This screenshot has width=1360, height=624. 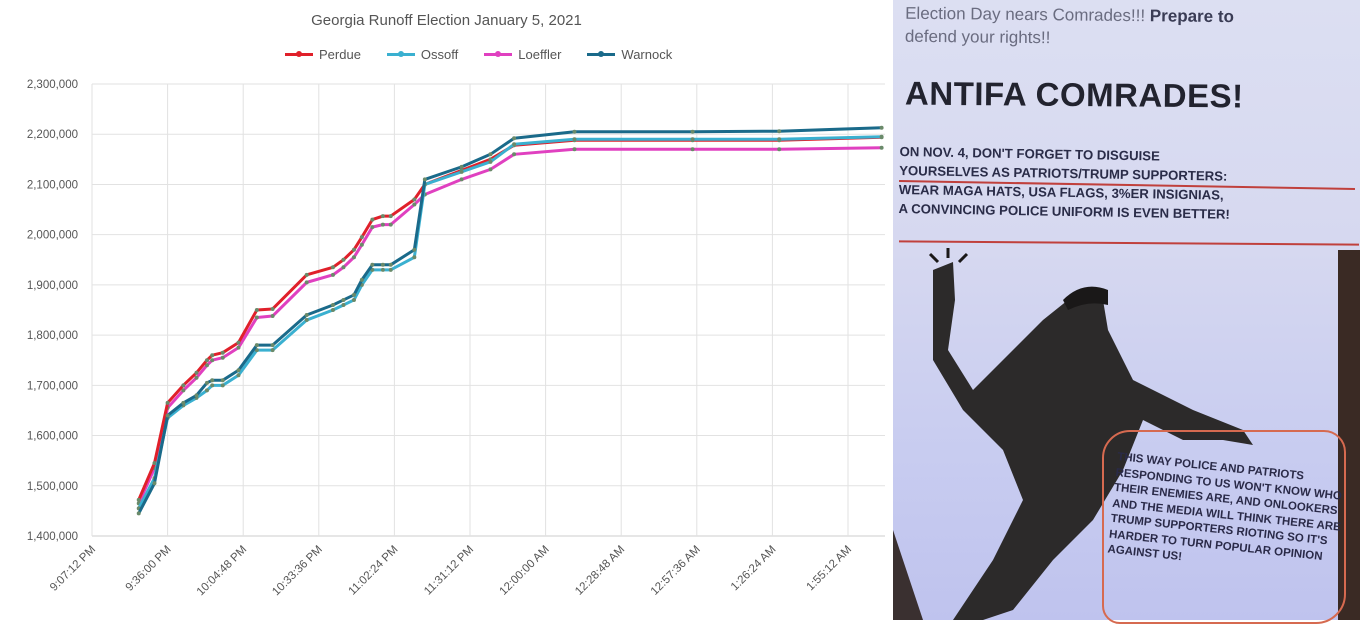 I want to click on y-tick-label: 2,300,000, so click(x=52, y=85).